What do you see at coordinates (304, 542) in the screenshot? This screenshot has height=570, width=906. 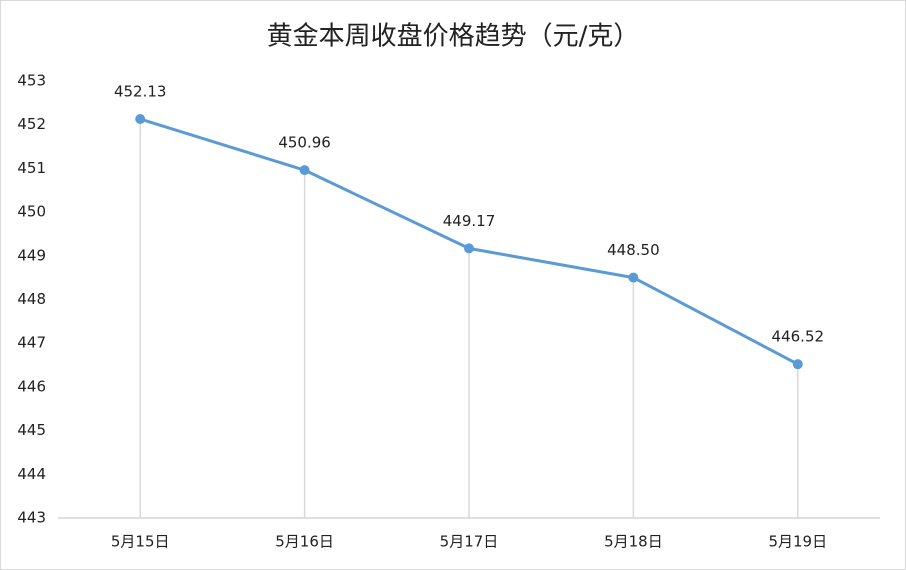 I see `x-tick-label: 5月16日` at bounding box center [304, 542].